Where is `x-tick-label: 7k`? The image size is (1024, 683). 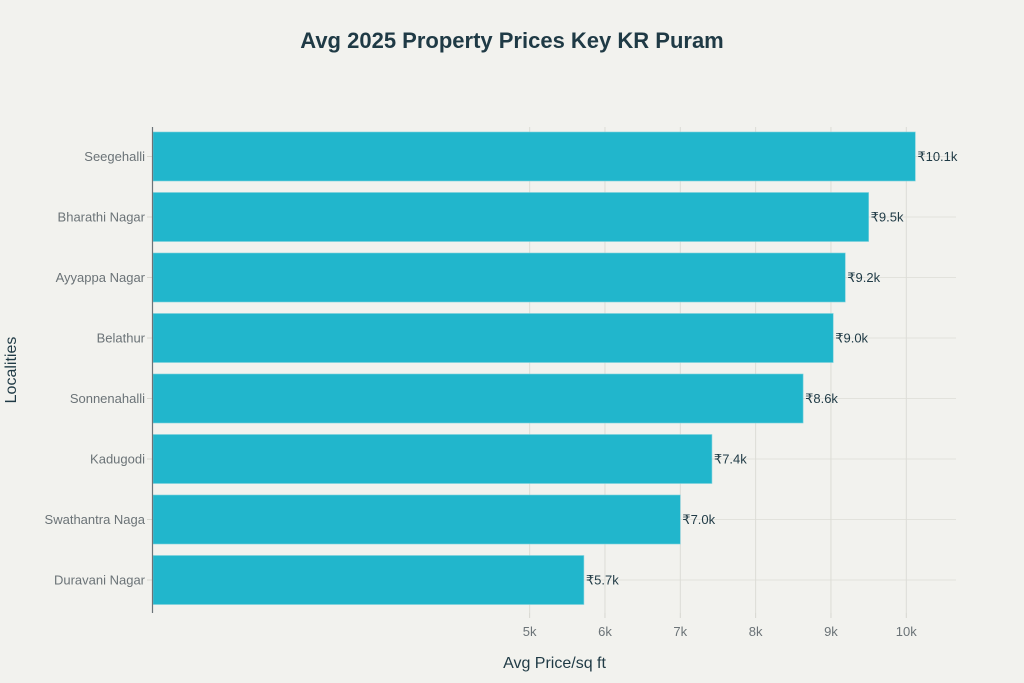 x-tick-label: 7k is located at coordinates (680, 631).